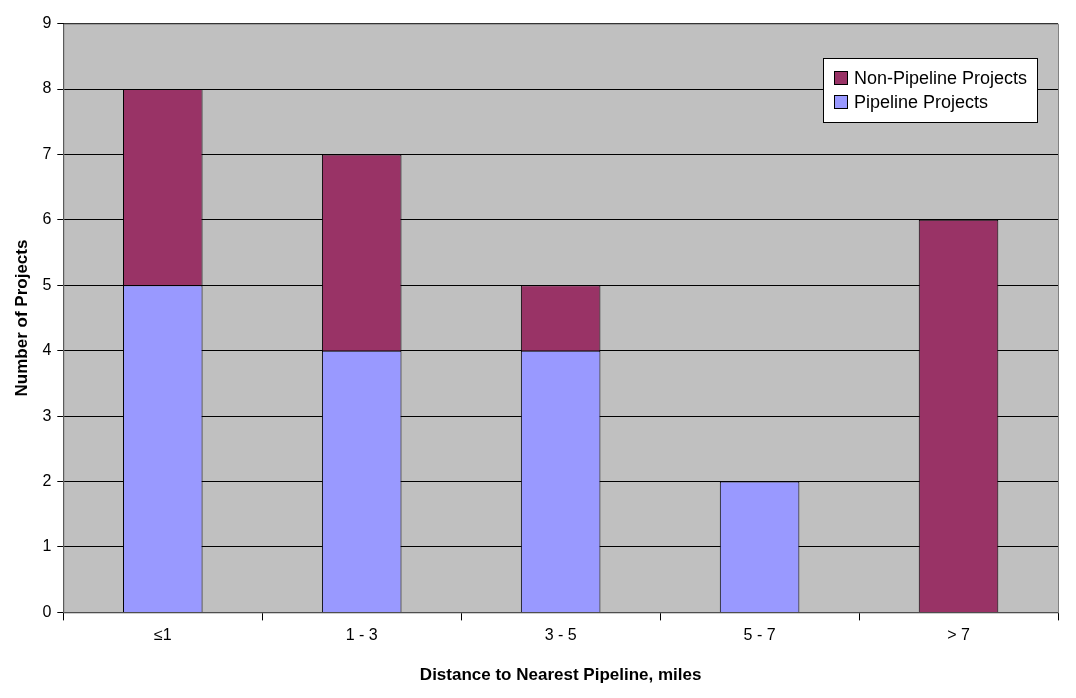 This screenshot has width=1076, height=698. Describe the element at coordinates (47, 415) in the screenshot. I see `y-tick-label: 3` at that location.